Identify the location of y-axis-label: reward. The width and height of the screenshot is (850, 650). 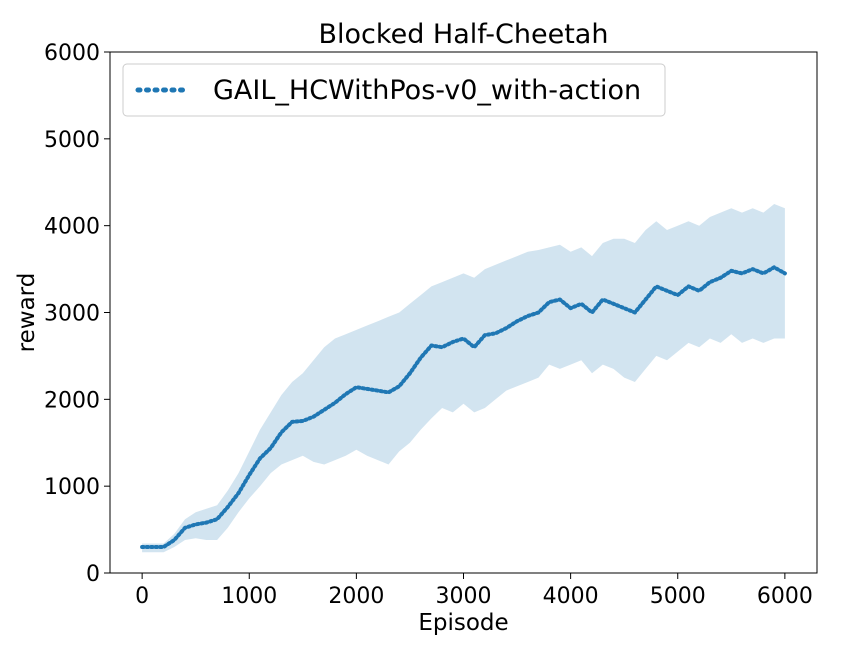
(27, 313).